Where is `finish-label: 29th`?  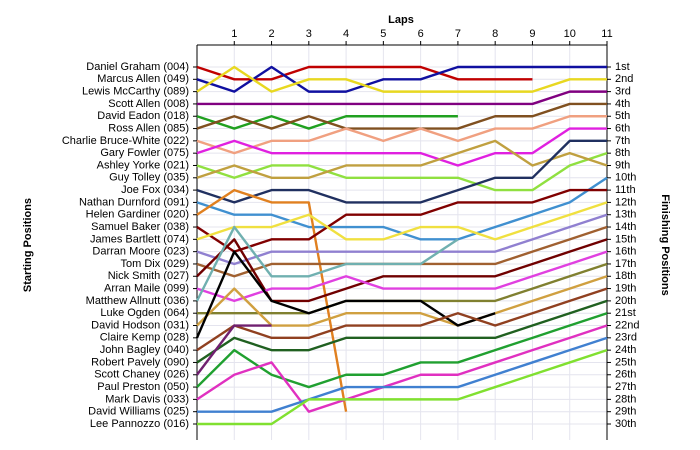
finish-label: 29th is located at coordinates (625, 412).